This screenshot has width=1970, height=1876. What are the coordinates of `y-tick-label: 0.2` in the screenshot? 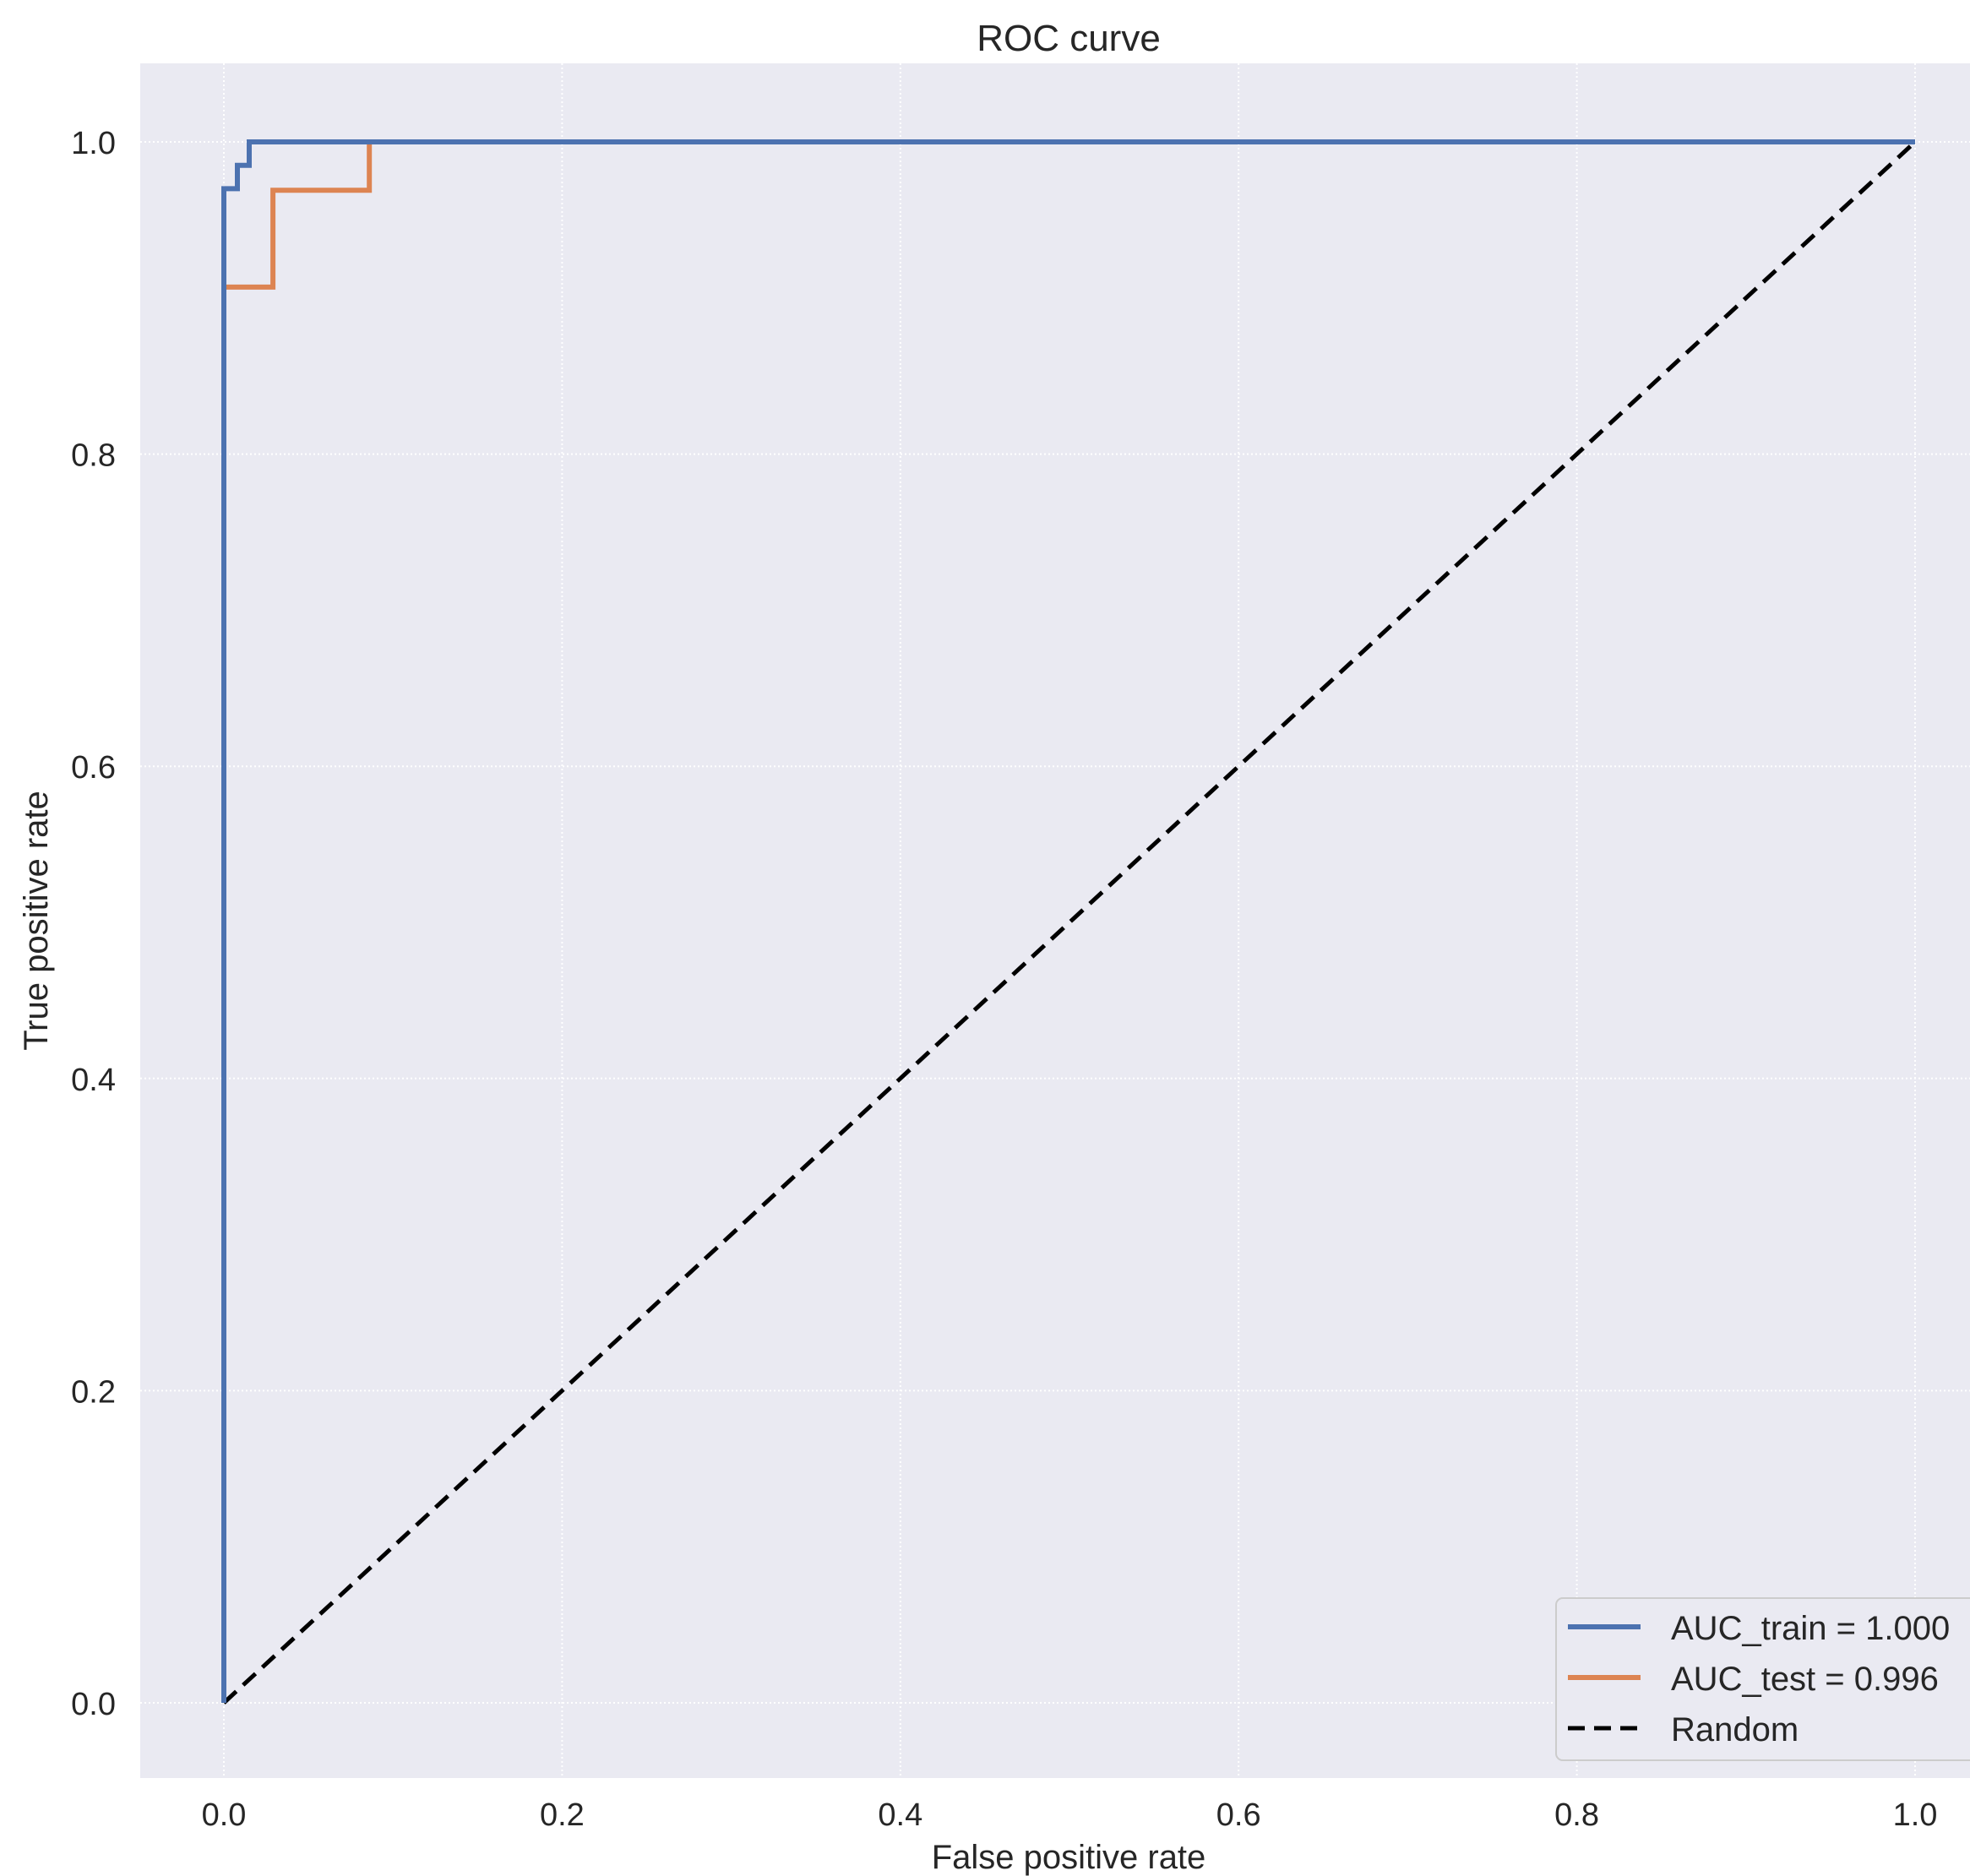 It's located at (93, 1392).